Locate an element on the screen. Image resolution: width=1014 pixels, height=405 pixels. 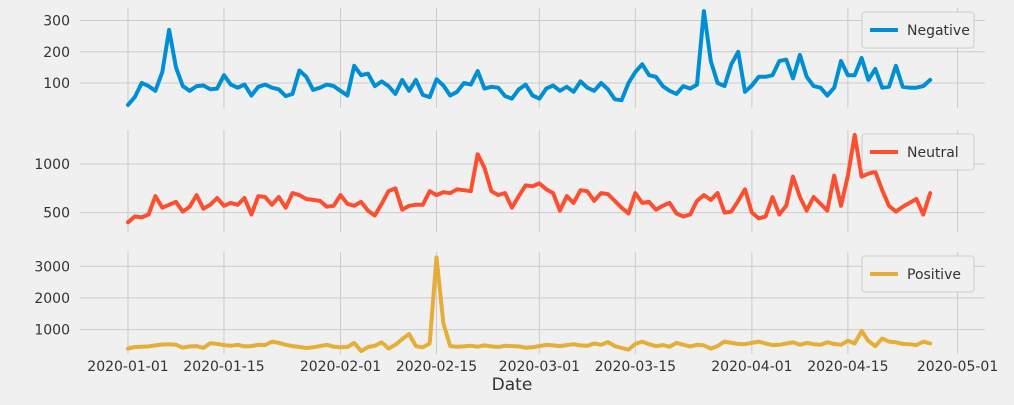
legend-label: Positive is located at coordinates (934, 275).